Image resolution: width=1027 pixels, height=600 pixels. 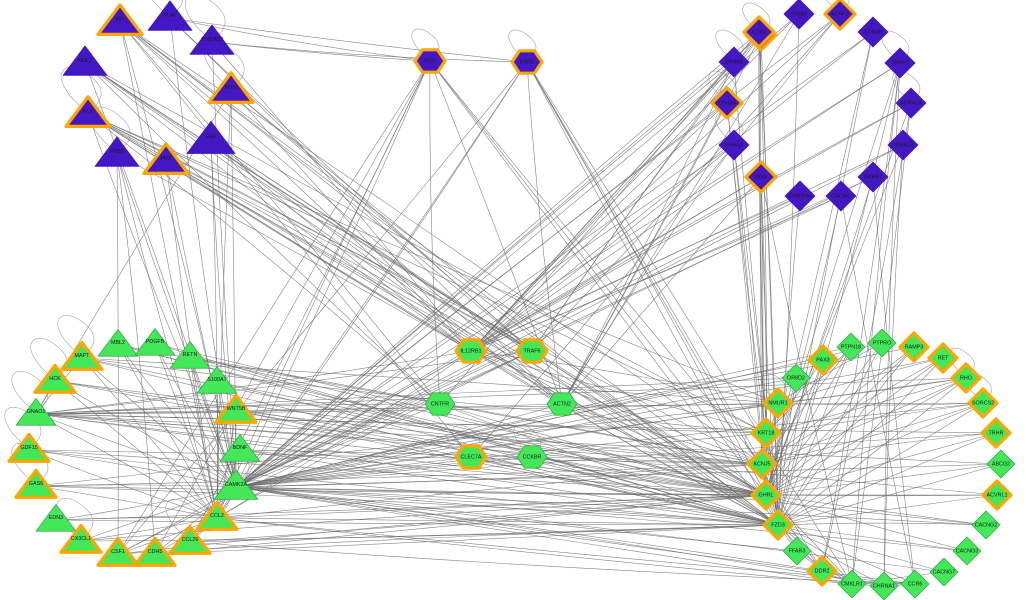 I want to click on graph-node-pdgfb: PDGFB, so click(x=155, y=342).